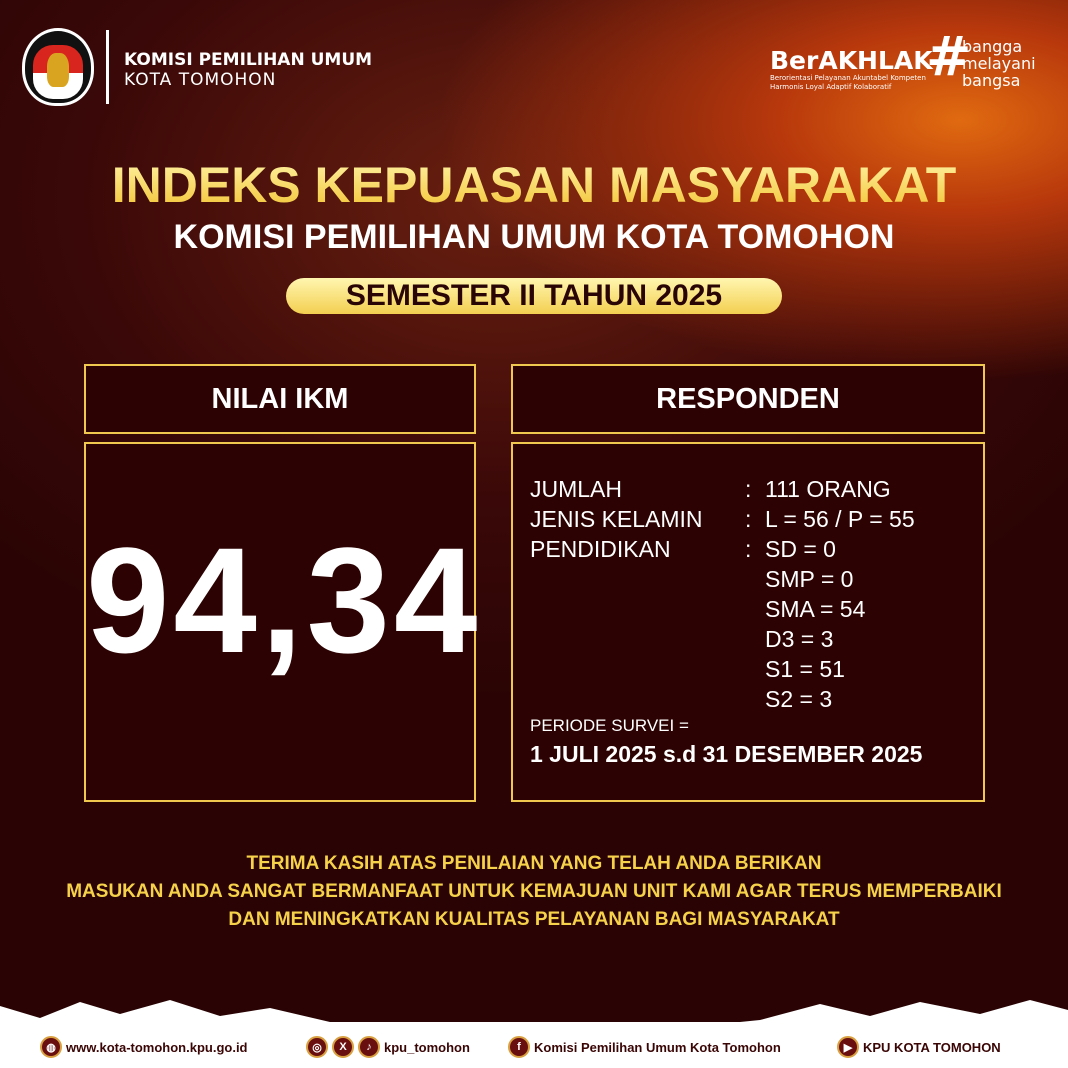 The height and width of the screenshot is (1068, 1068). I want to click on ikm-value: 94,34, so click(284, 600).